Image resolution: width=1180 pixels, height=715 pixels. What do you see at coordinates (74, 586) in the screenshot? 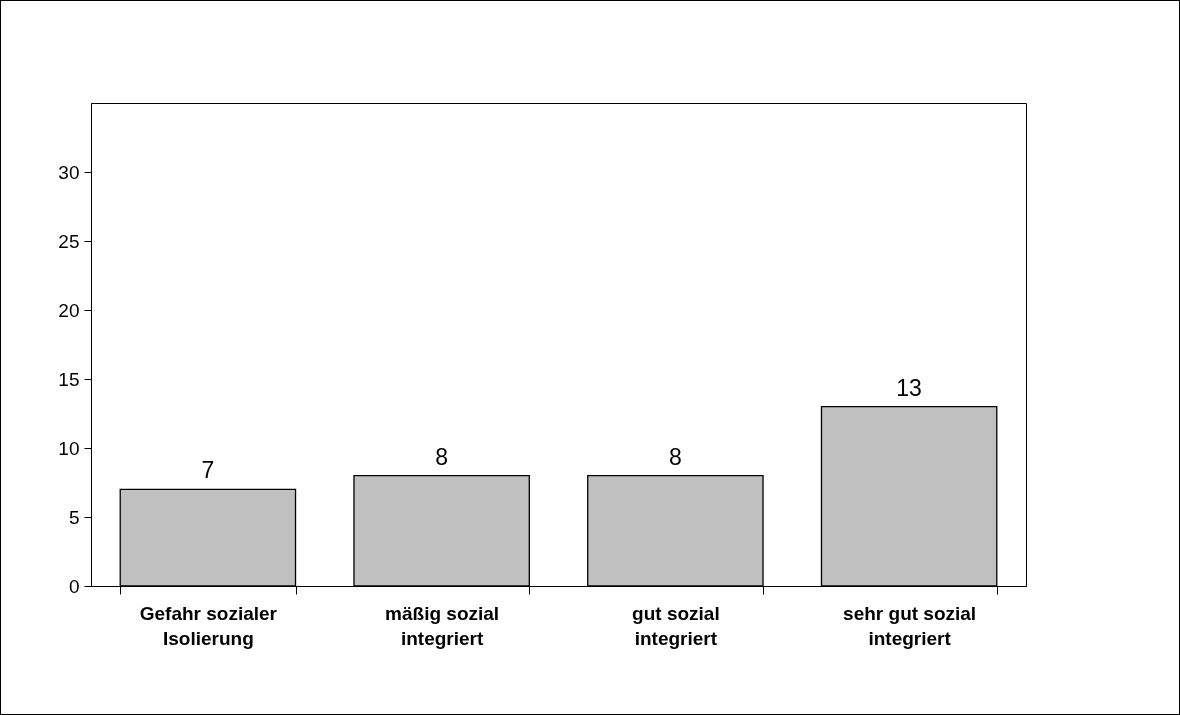
I see `y-tick-label: 0` at bounding box center [74, 586].